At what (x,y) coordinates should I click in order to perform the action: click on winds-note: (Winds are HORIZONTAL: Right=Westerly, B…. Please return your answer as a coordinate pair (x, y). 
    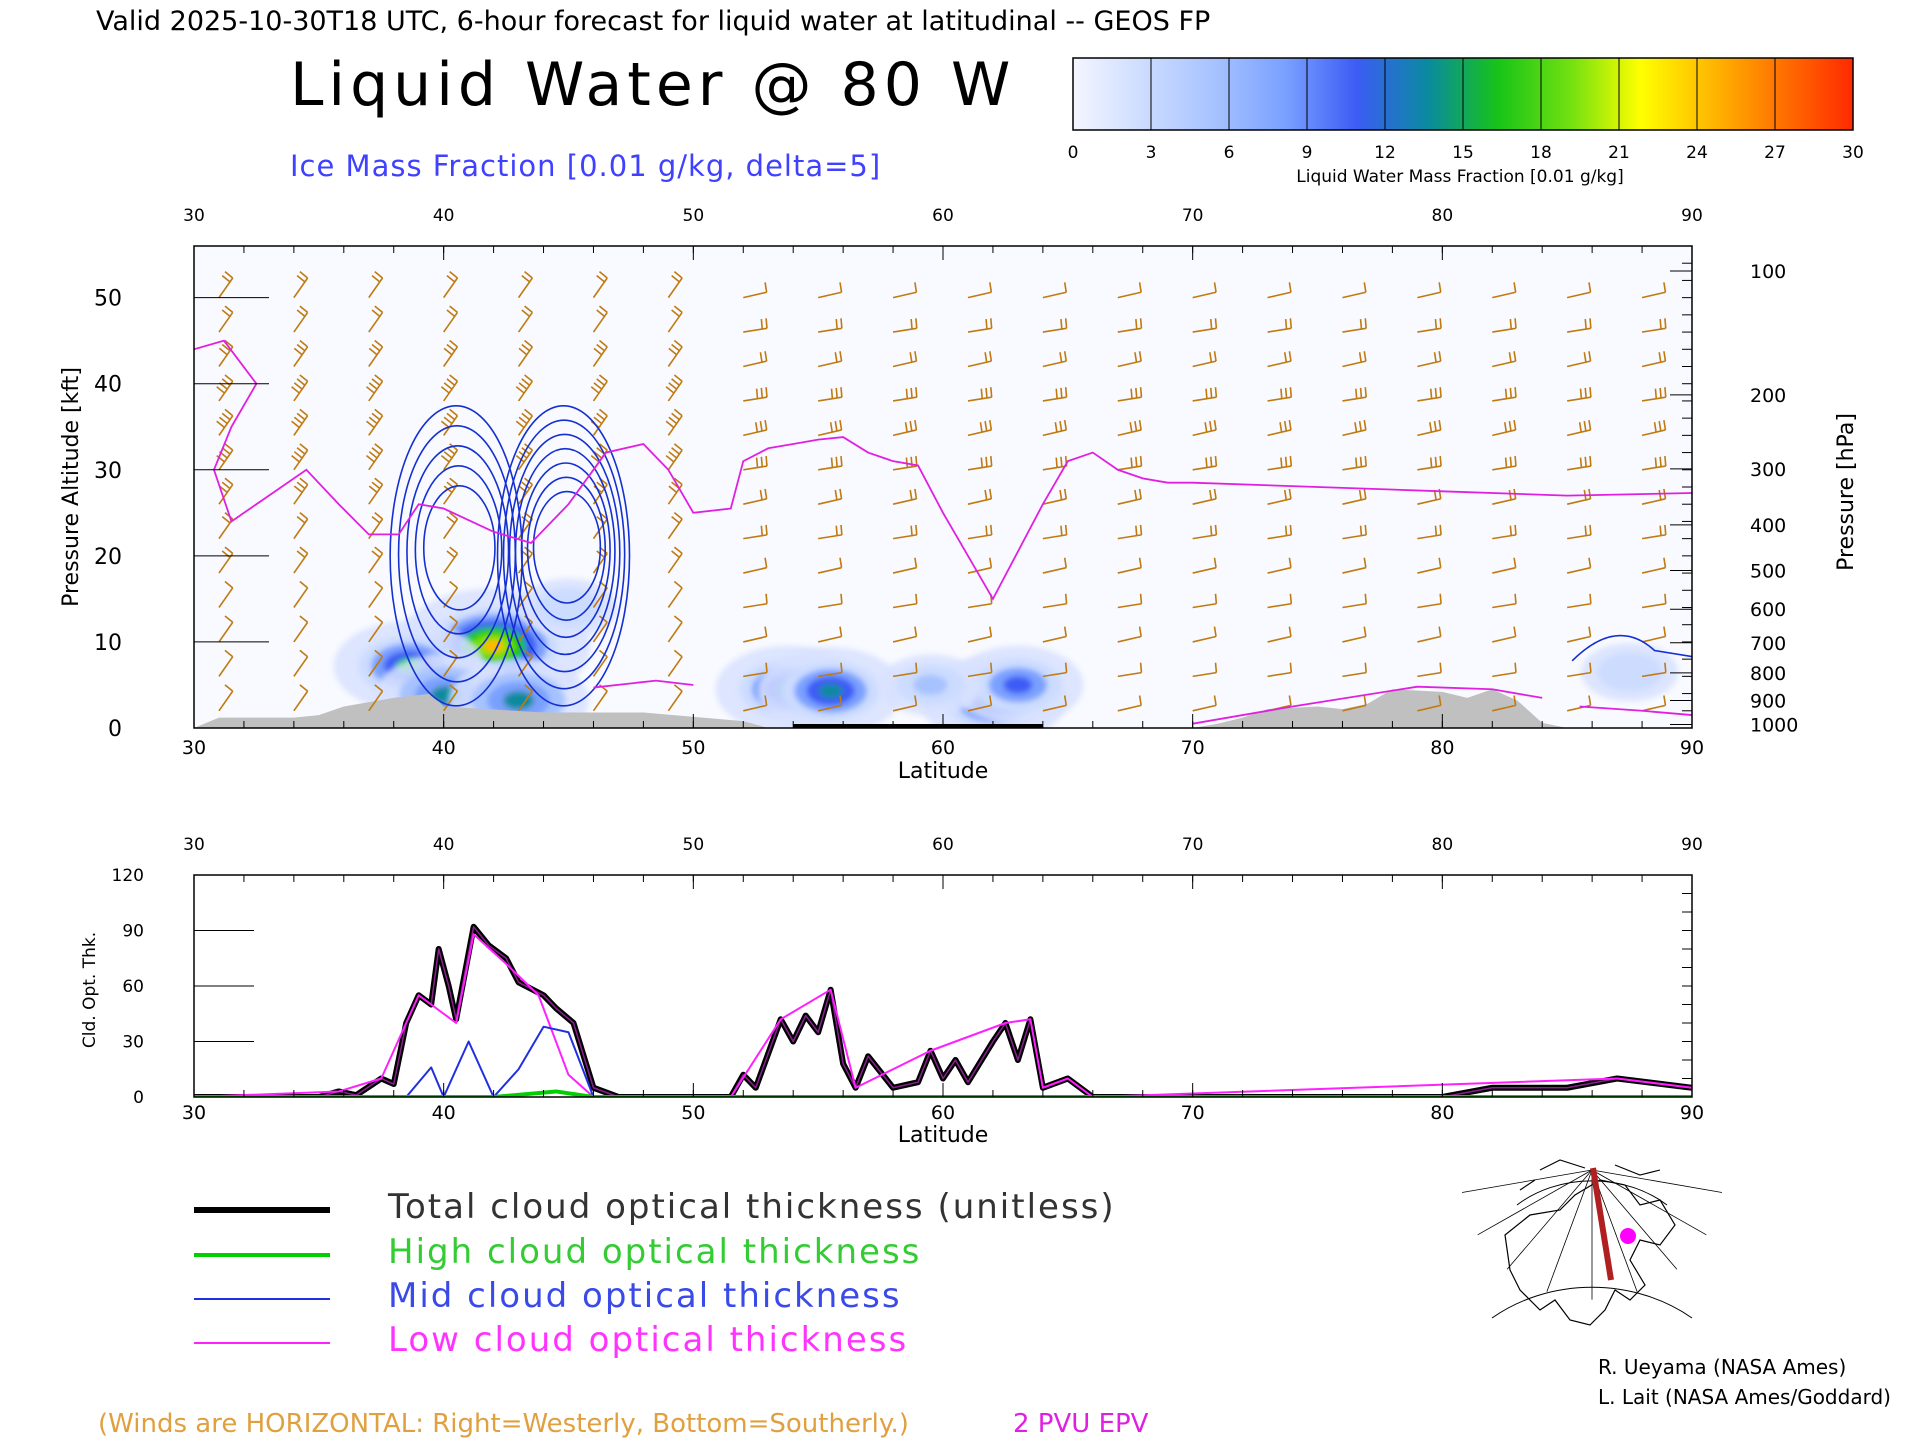
    Looking at the image, I should click on (503, 1424).